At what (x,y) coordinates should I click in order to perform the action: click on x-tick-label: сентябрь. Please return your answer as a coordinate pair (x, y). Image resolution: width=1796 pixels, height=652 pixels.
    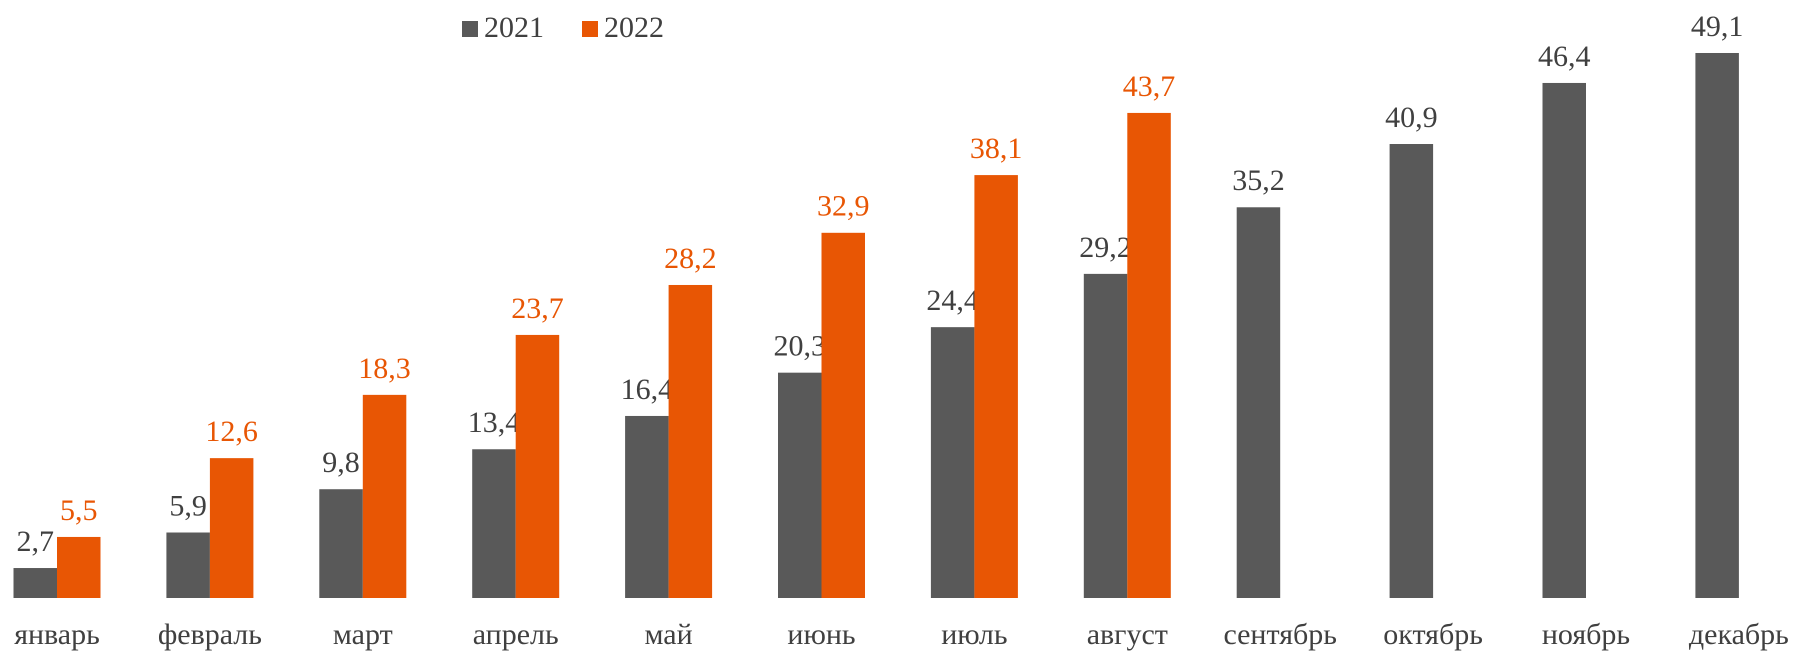
    Looking at the image, I should click on (1280, 634).